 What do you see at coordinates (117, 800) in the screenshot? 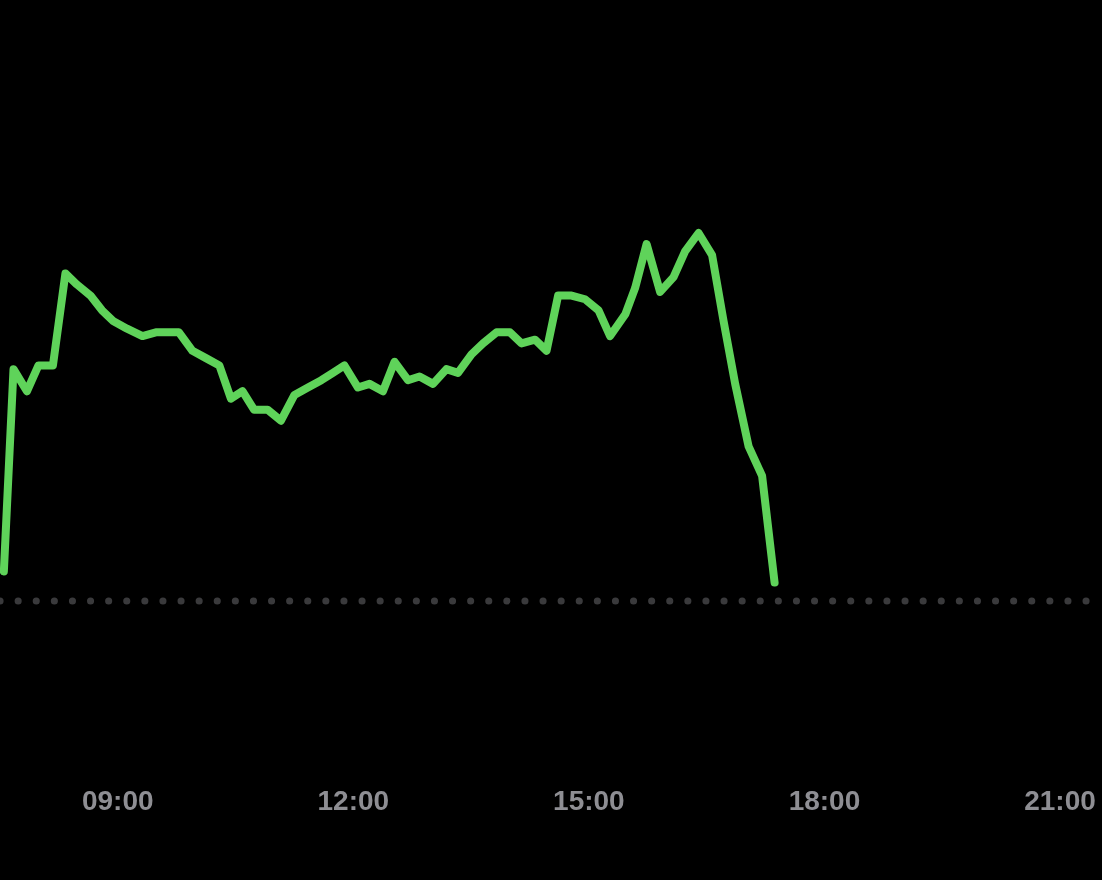
I see `x-tick-label: 09:00` at bounding box center [117, 800].